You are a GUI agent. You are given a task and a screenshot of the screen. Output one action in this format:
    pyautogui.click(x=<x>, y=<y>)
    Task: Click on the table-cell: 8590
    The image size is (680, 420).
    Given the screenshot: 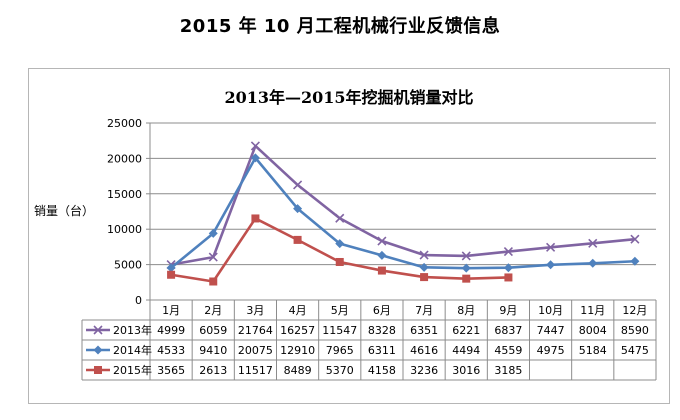 What is the action you would take?
    pyautogui.click(x=635, y=330)
    